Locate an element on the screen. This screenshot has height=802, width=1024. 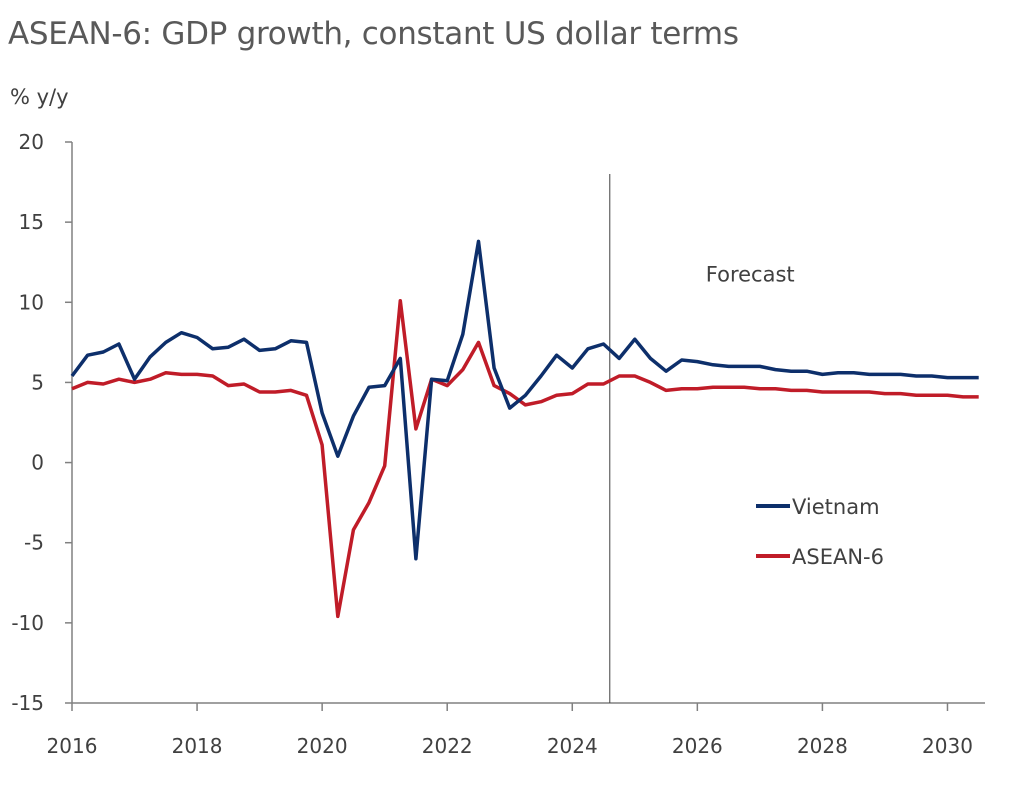
y-tick-label: -5 is located at coordinates (34, 543).